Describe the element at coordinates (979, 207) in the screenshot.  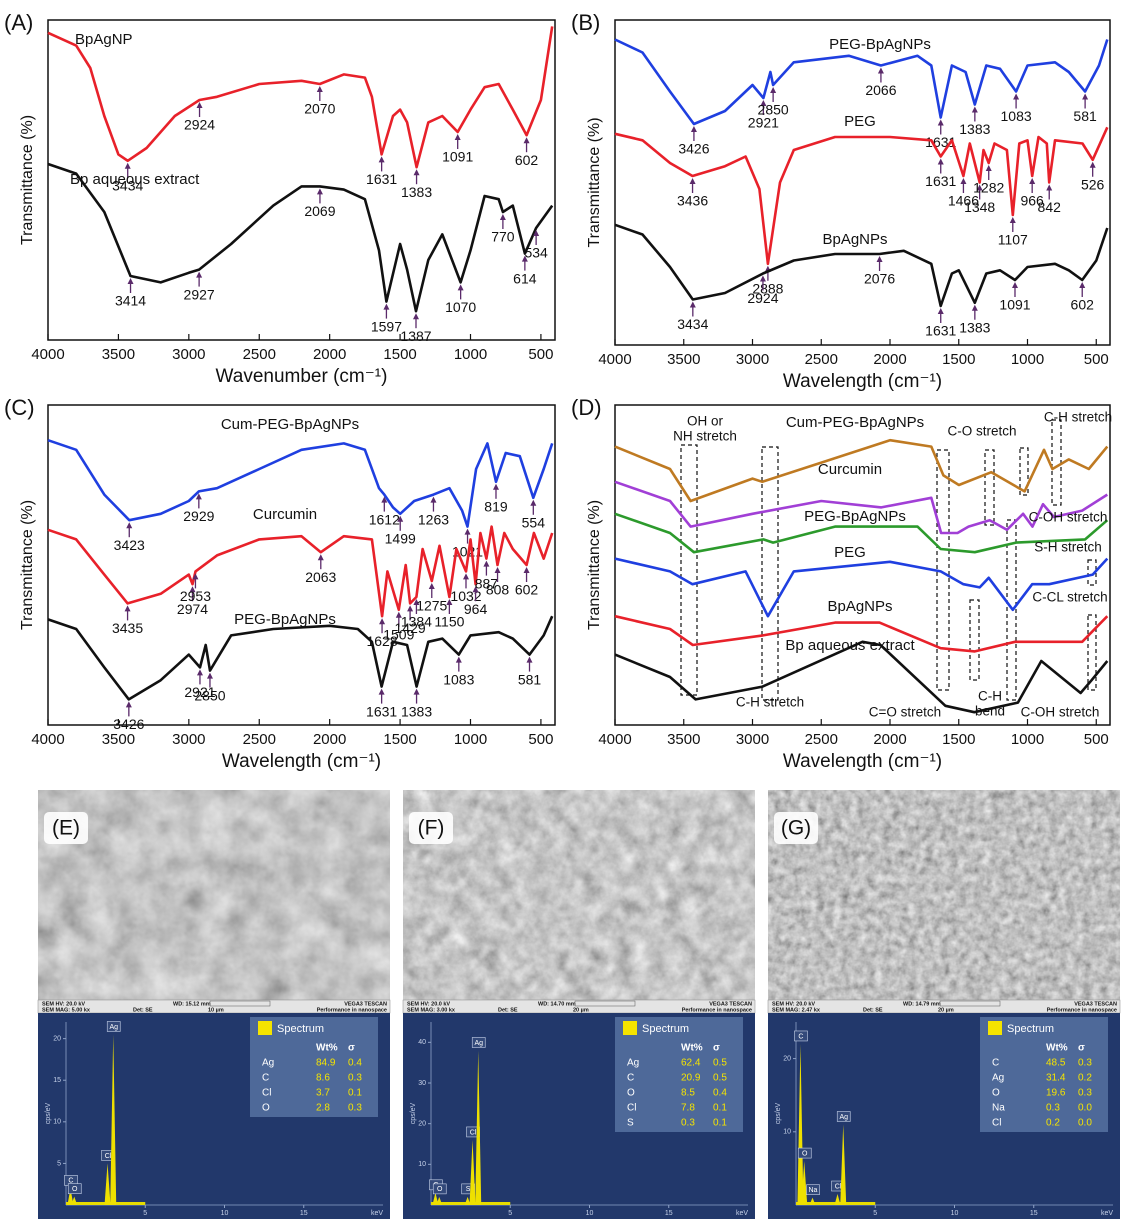
I see `peak-label: 1348` at that location.